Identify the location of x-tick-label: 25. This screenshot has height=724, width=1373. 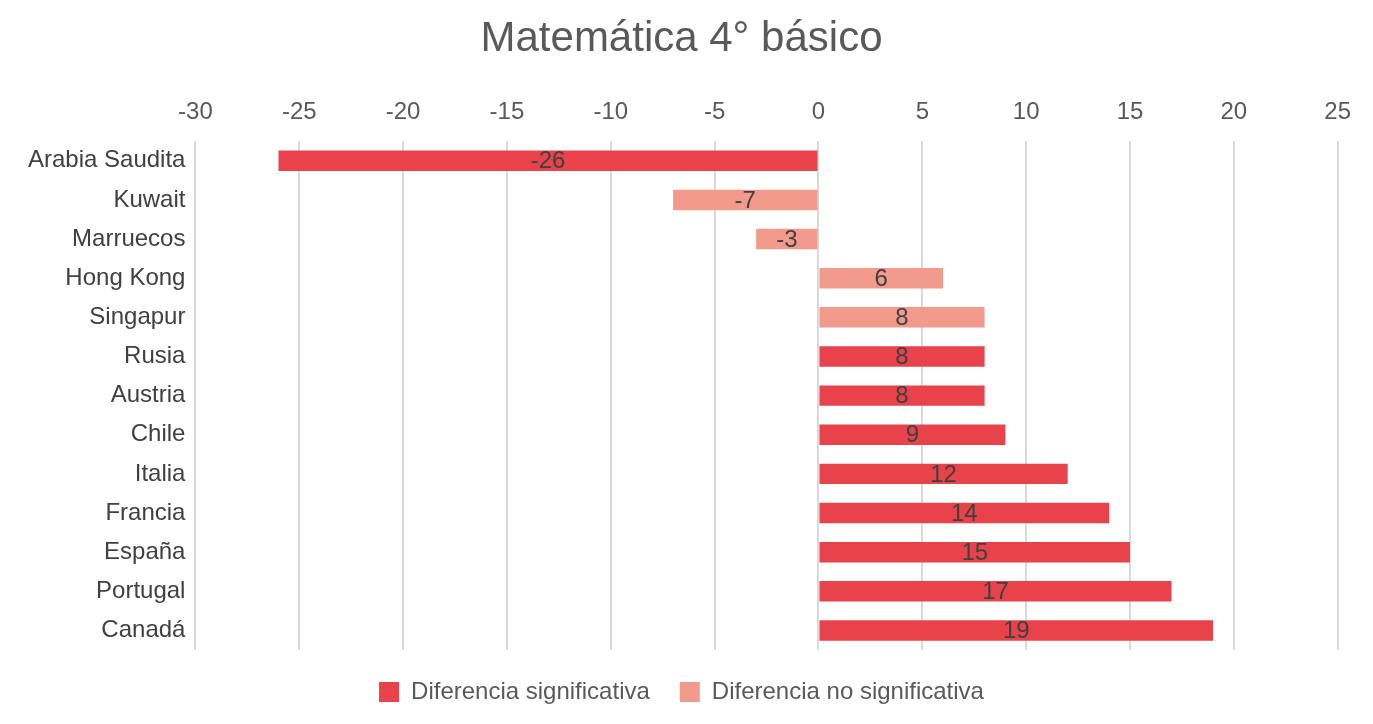
(1337, 111).